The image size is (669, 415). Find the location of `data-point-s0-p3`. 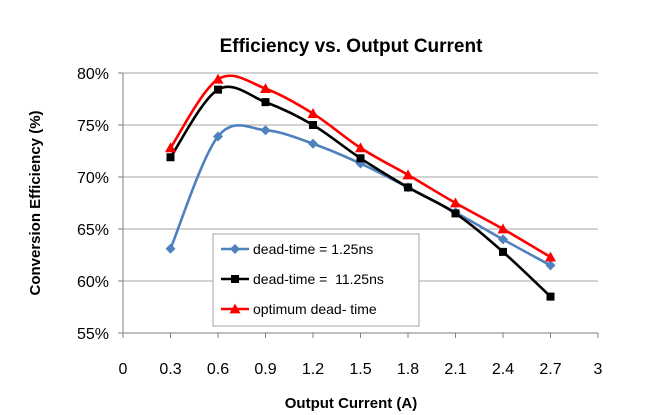

data-point-s0-p3 is located at coordinates (313, 143).